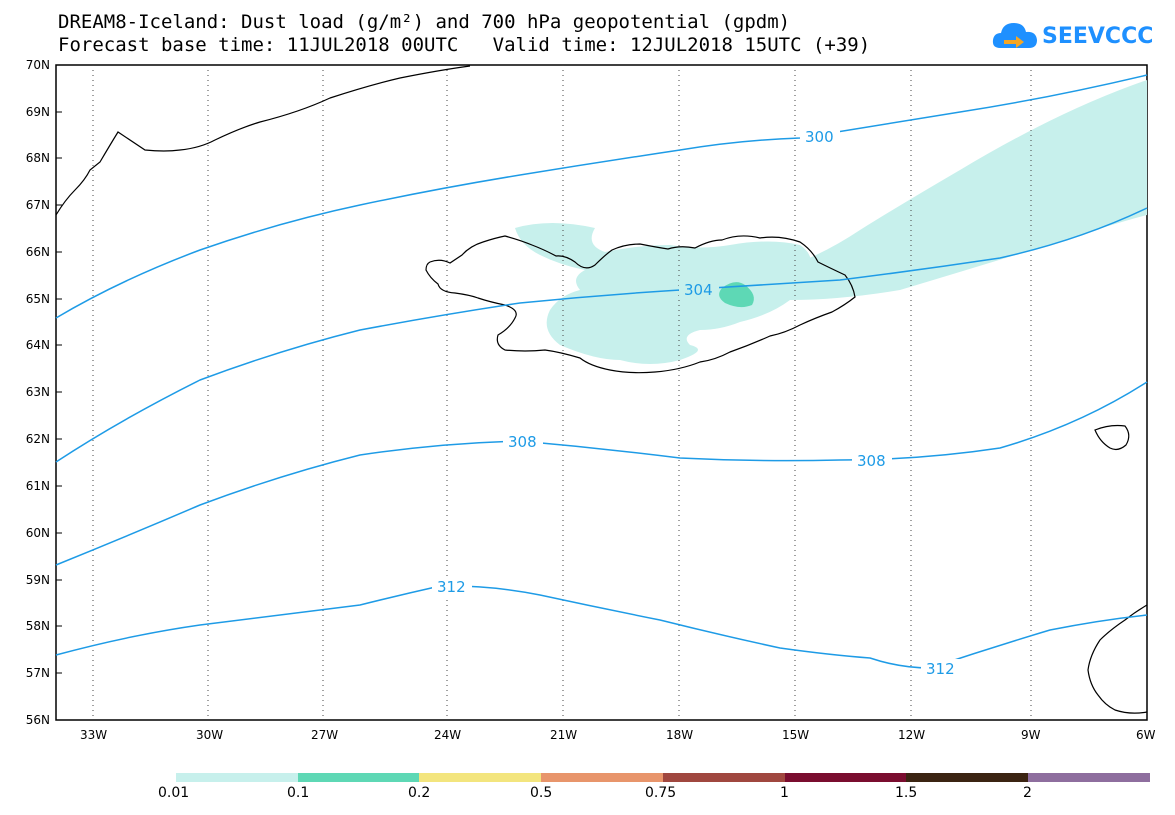 The image size is (1175, 815). Describe the element at coordinates (59, 392) in the screenshot. I see `axis-ticks` at that location.